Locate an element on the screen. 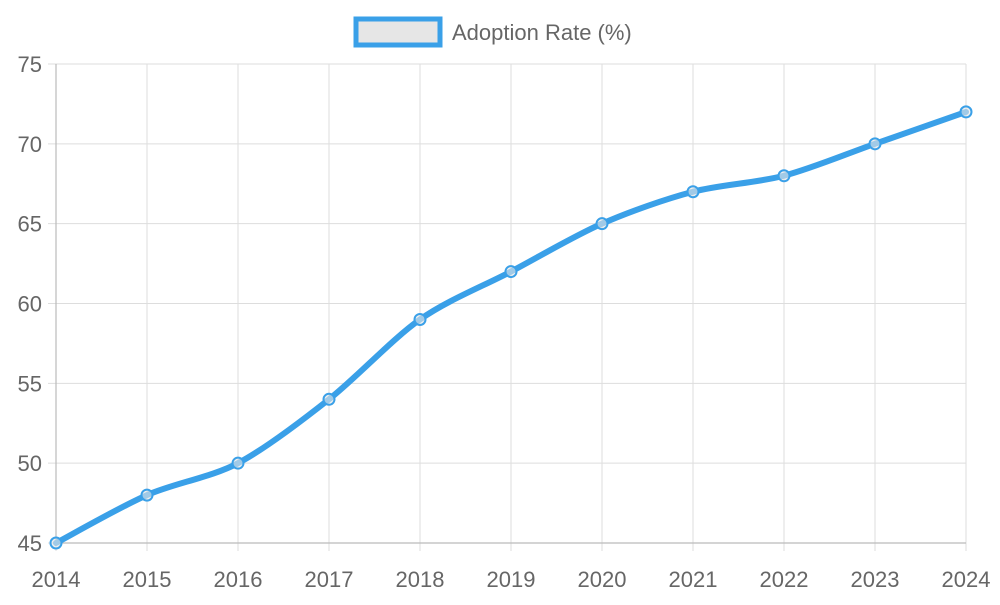 The image size is (1000, 605). y-tick-label: 75 is located at coordinates (30, 64).